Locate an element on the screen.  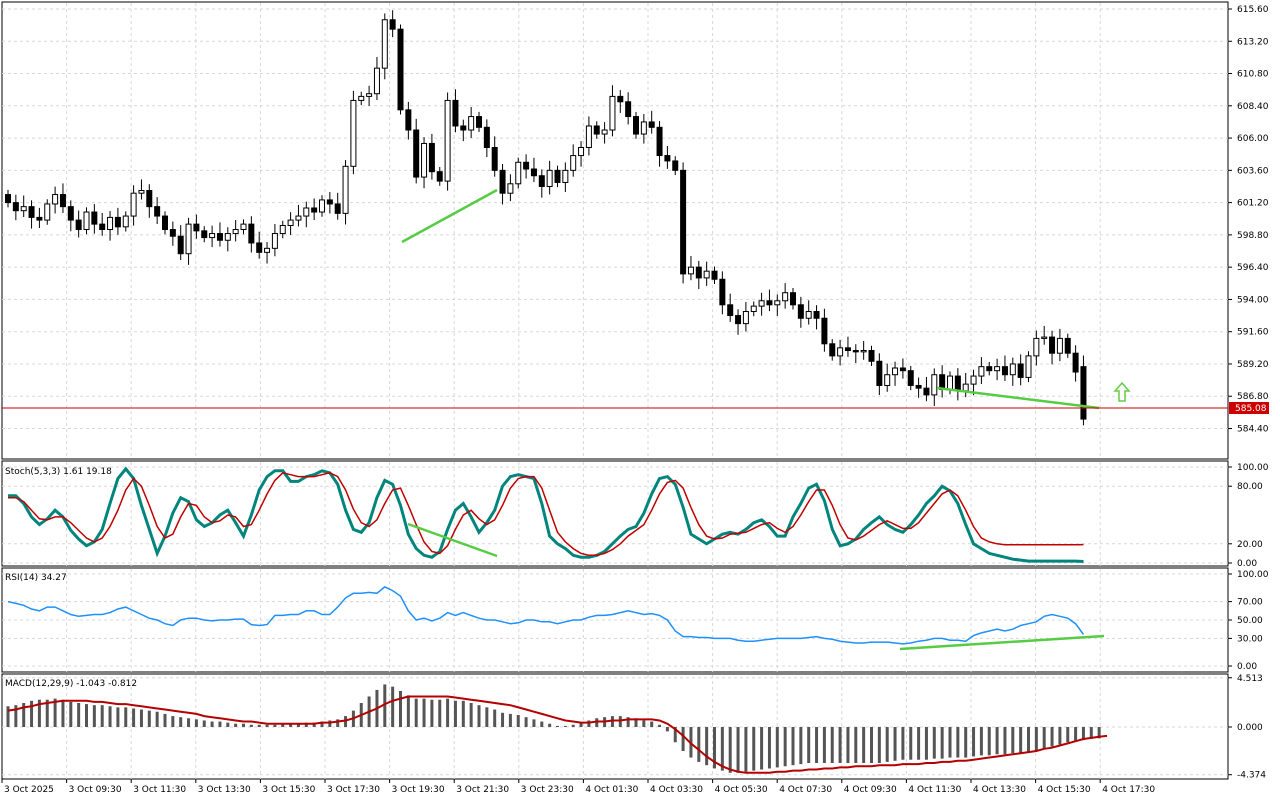
macd-signal-line is located at coordinates (557, 734).